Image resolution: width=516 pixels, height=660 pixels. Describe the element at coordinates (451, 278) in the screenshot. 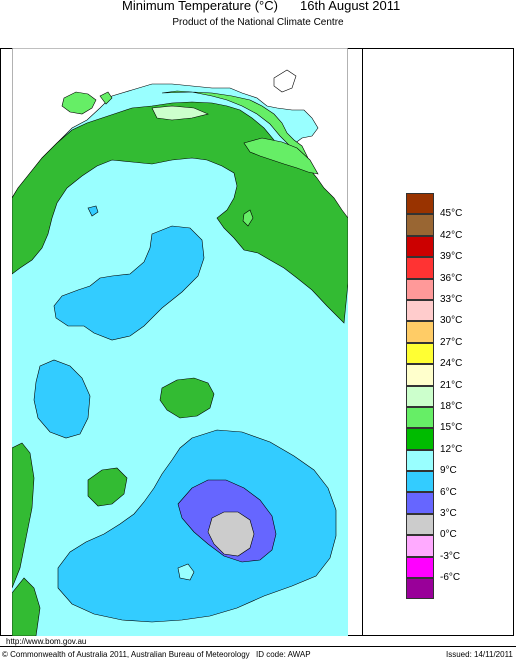

I see `legend-label: 36°C` at that location.